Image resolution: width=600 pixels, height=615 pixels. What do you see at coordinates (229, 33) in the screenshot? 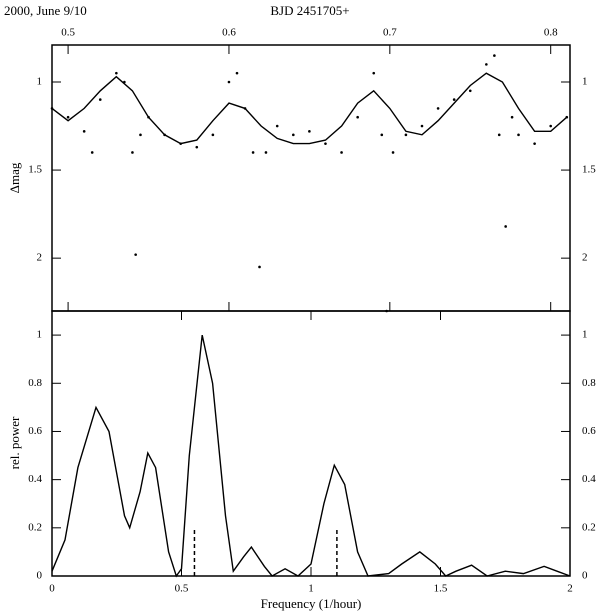
I see `x-tick-label: 0.6` at bounding box center [229, 33].